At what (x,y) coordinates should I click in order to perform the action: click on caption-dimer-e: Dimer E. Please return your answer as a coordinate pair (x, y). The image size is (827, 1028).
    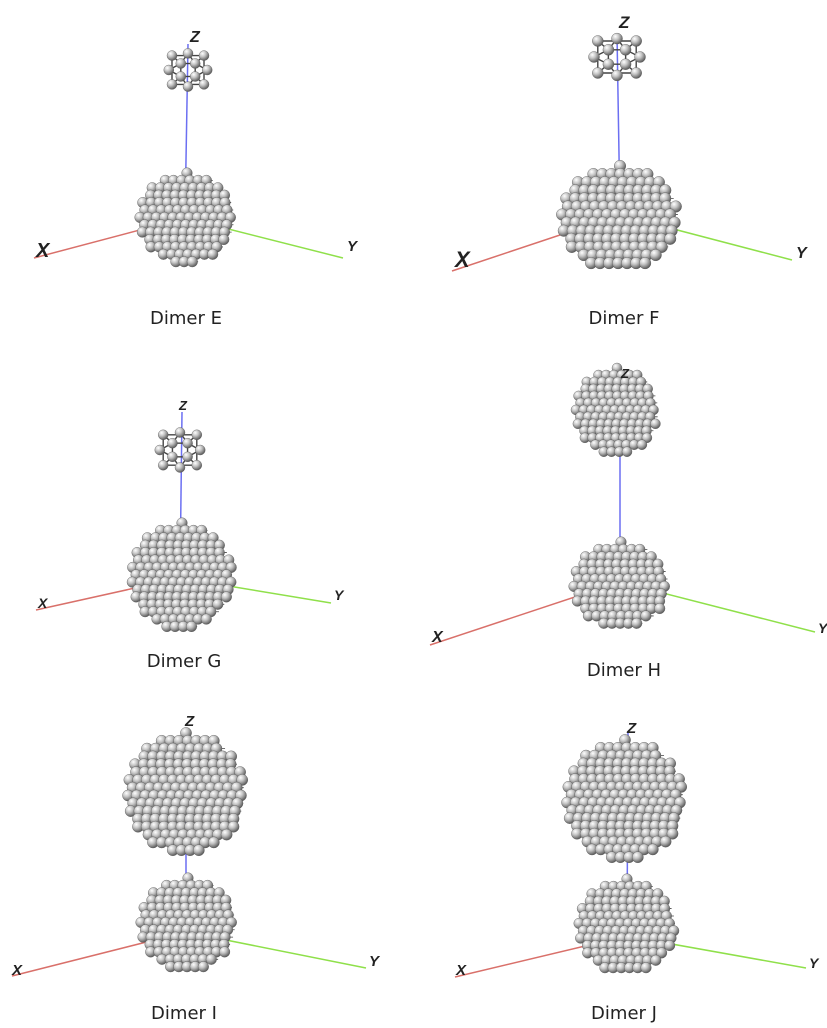
    Looking at the image, I should click on (186, 318).